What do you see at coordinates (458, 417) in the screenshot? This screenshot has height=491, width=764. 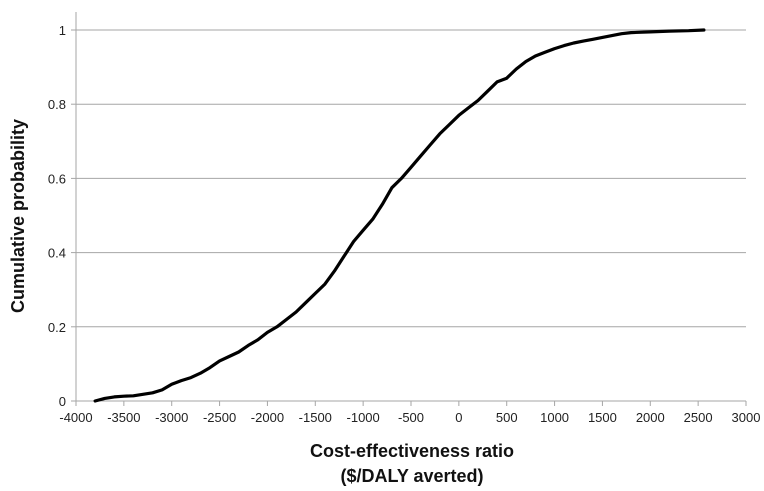 I see `x-tick-label-8: 0` at bounding box center [458, 417].